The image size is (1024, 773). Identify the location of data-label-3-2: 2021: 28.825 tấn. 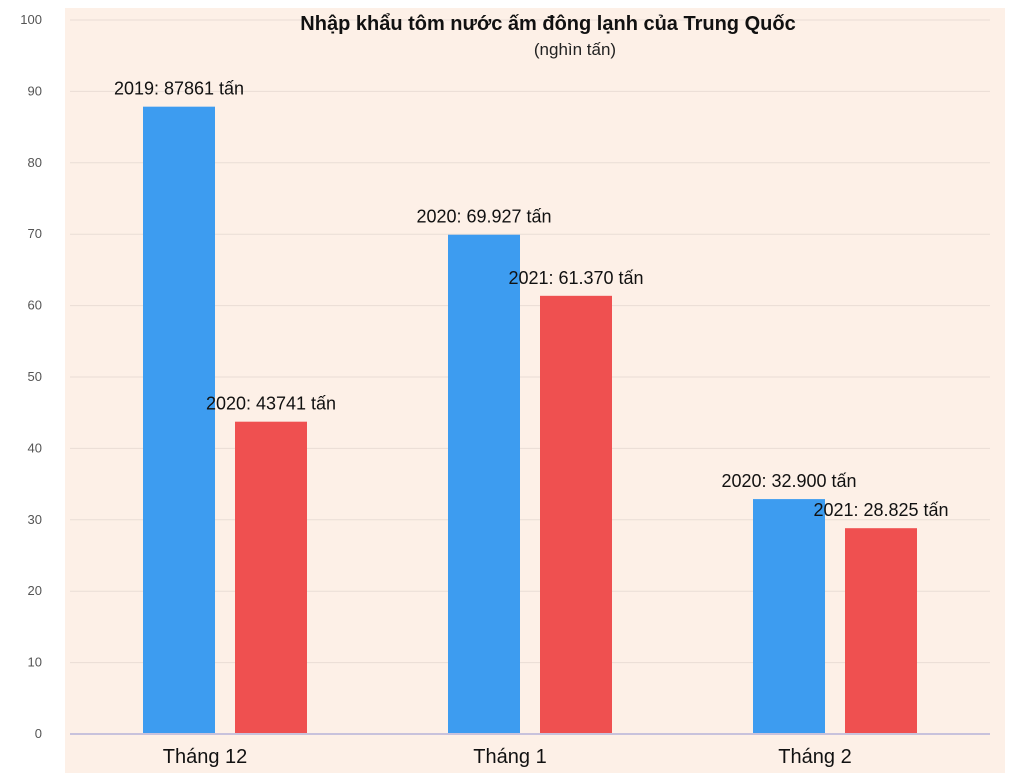
(880, 510).